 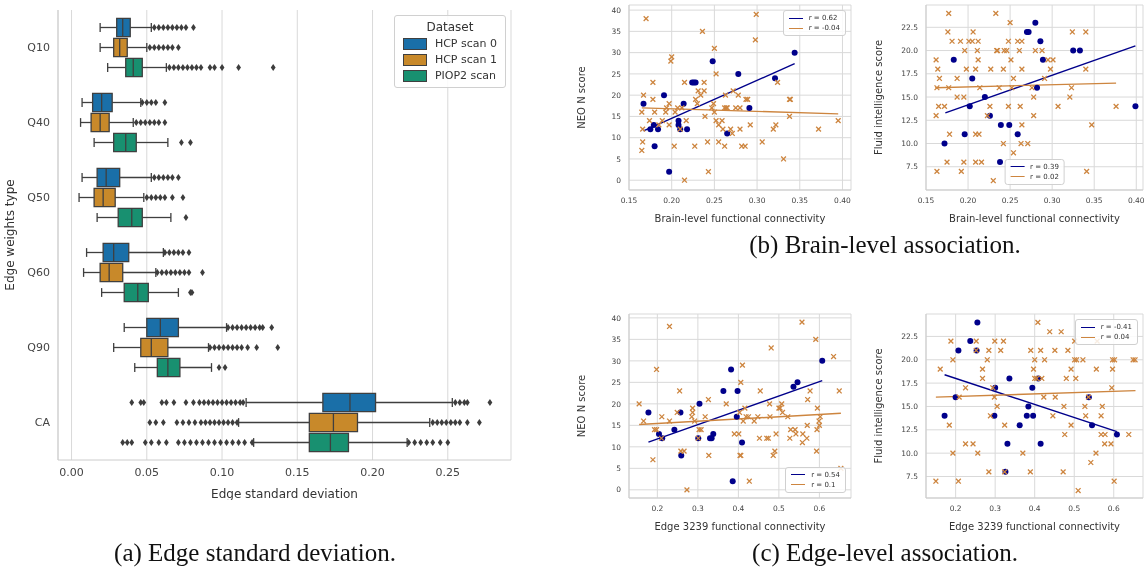 What do you see at coordinates (465, 44) in the screenshot?
I see `legend-label: HCP scan 0` at bounding box center [465, 44].